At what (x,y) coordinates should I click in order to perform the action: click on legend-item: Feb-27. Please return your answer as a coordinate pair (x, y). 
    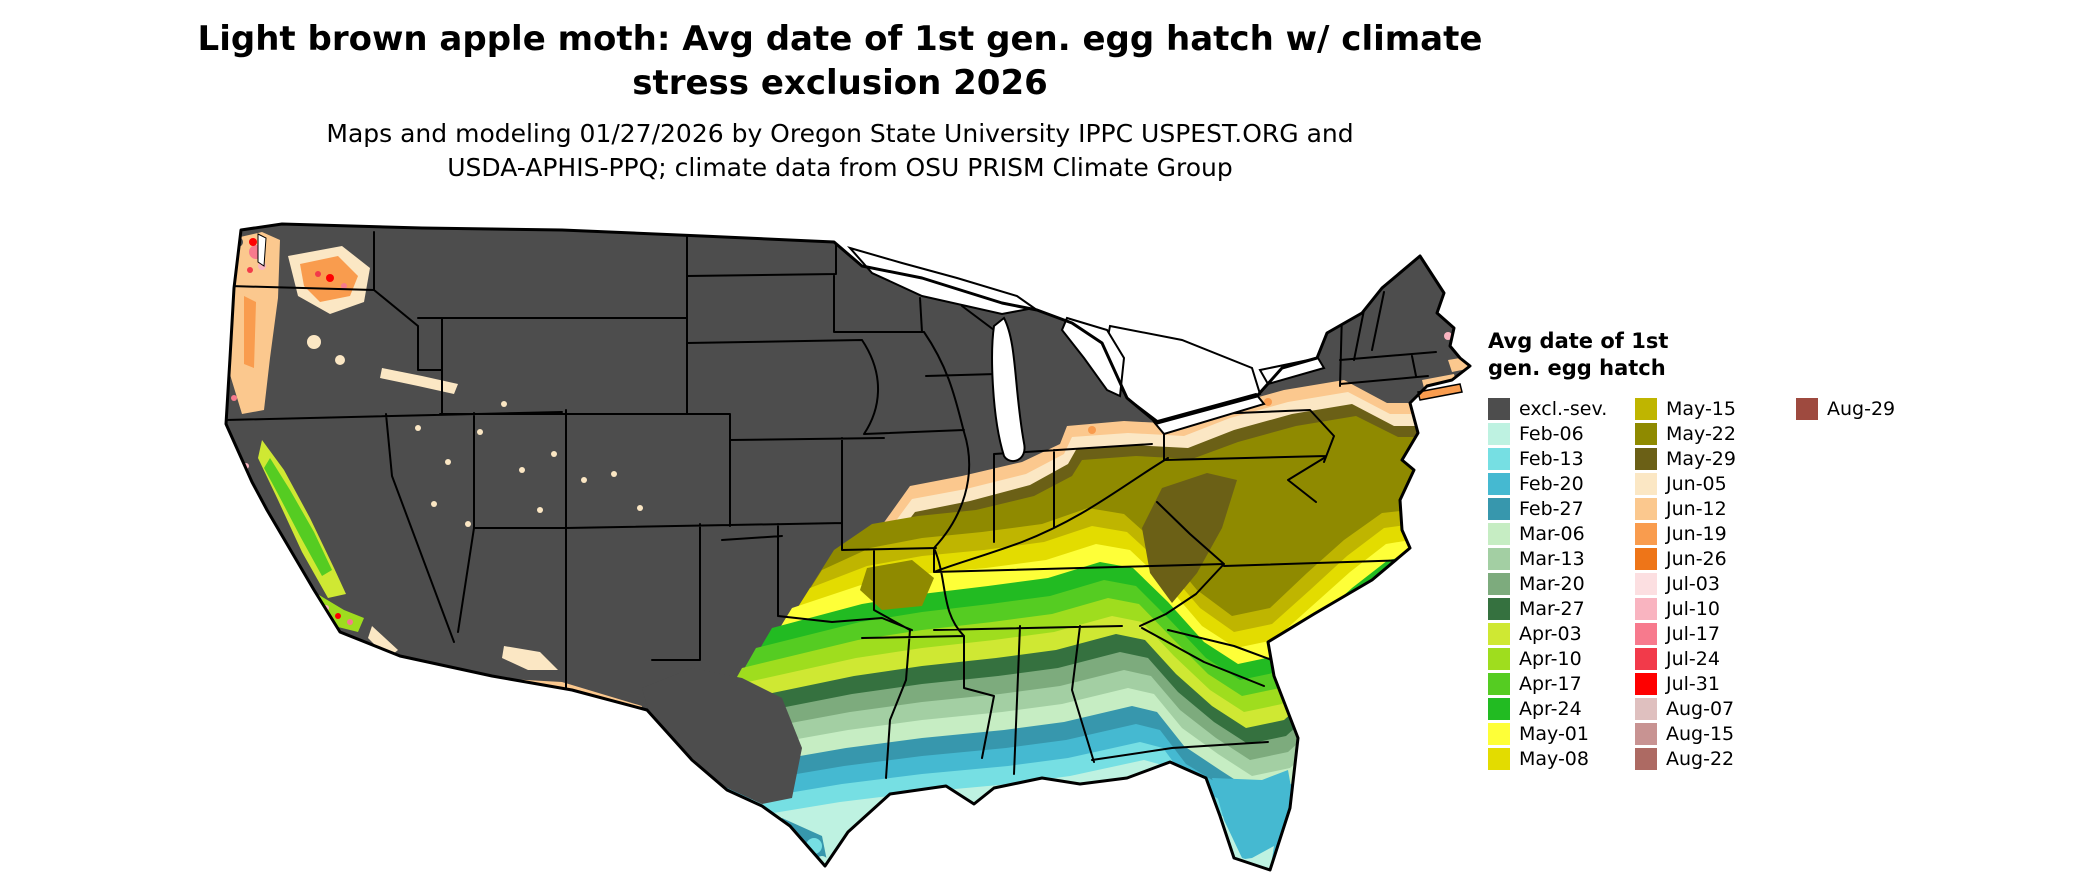
    Looking at the image, I should click on (1552, 509).